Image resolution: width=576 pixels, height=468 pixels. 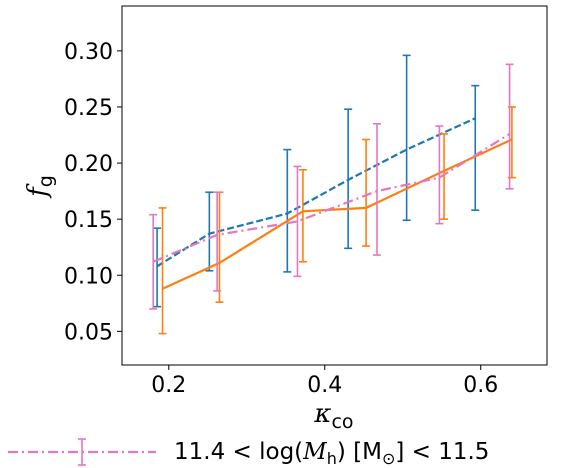 What do you see at coordinates (168, 385) in the screenshot?
I see `x-tick-label: 0.2` at bounding box center [168, 385].